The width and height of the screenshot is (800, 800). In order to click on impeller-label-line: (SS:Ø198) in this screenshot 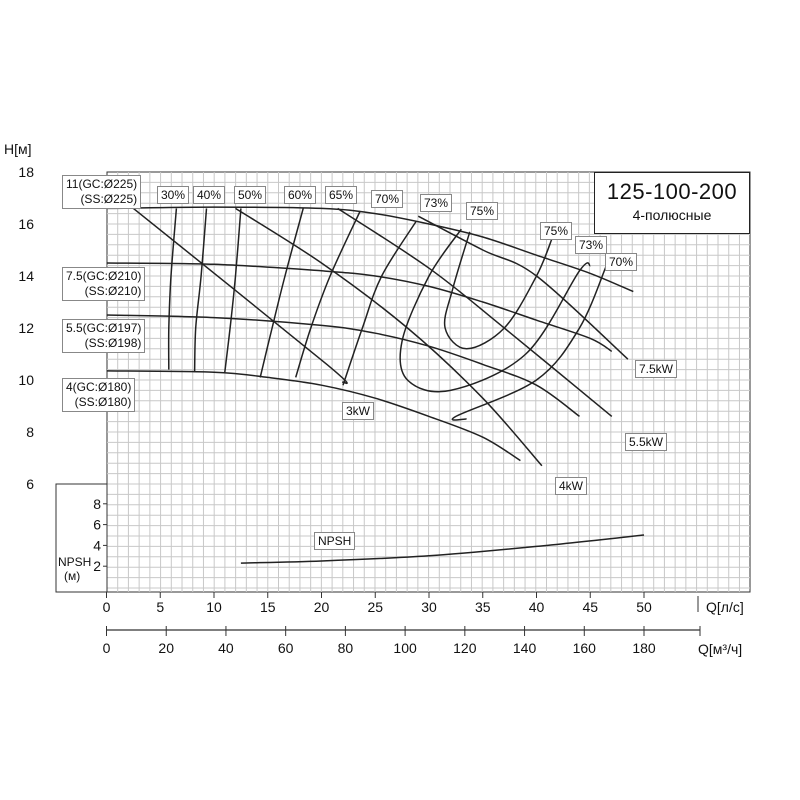, I will do `click(113, 343)`.